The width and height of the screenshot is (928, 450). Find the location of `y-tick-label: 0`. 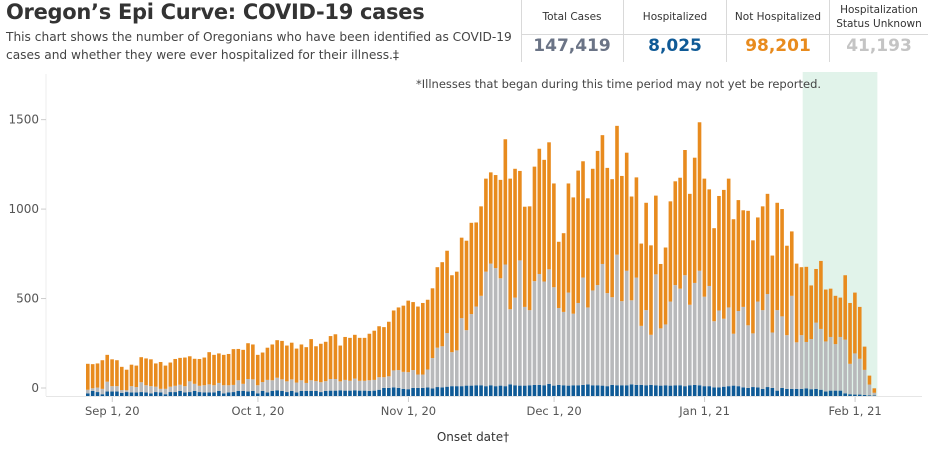

y-tick-label: 0 is located at coordinates (35, 388).